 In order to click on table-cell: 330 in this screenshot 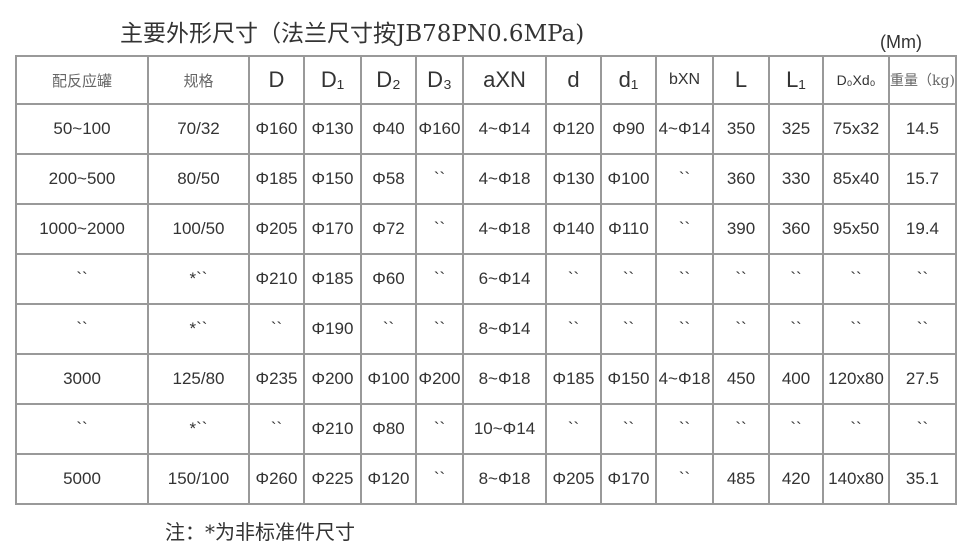, I will do `click(796, 179)`.